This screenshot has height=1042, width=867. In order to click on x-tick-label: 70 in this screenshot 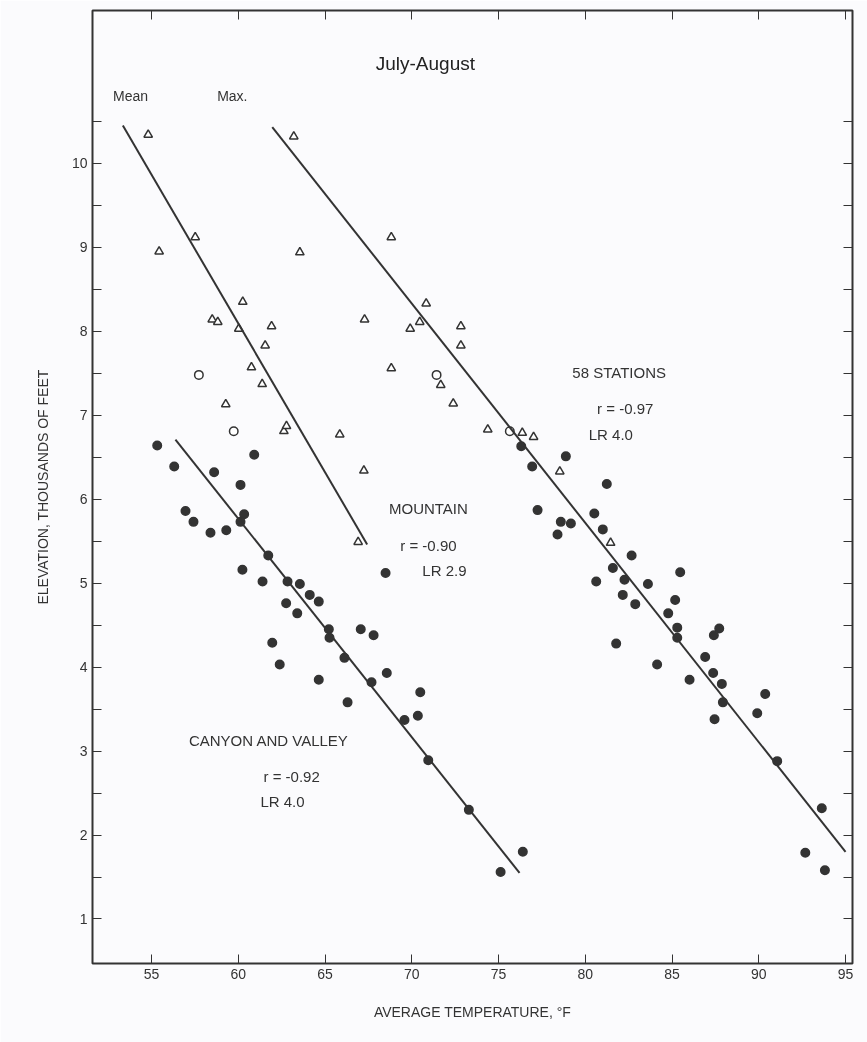, I will do `click(411, 973)`.